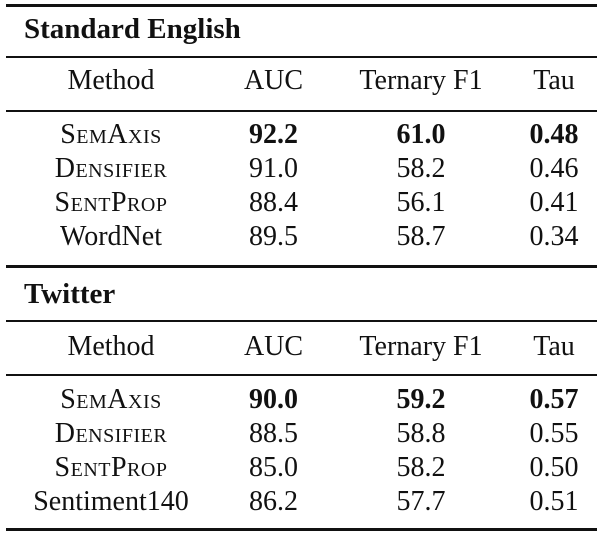  I want to click on auc-cell: 88.5, so click(273, 433).